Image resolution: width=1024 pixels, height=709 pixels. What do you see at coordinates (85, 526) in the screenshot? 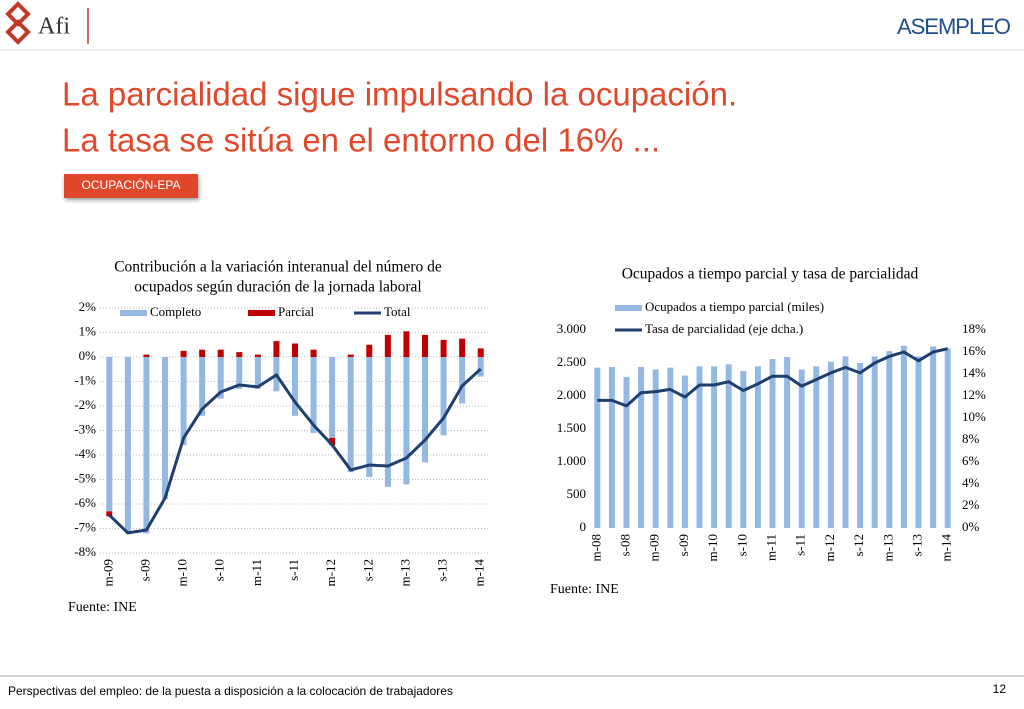
I see `y-tick-label: -7%` at bounding box center [85, 526].